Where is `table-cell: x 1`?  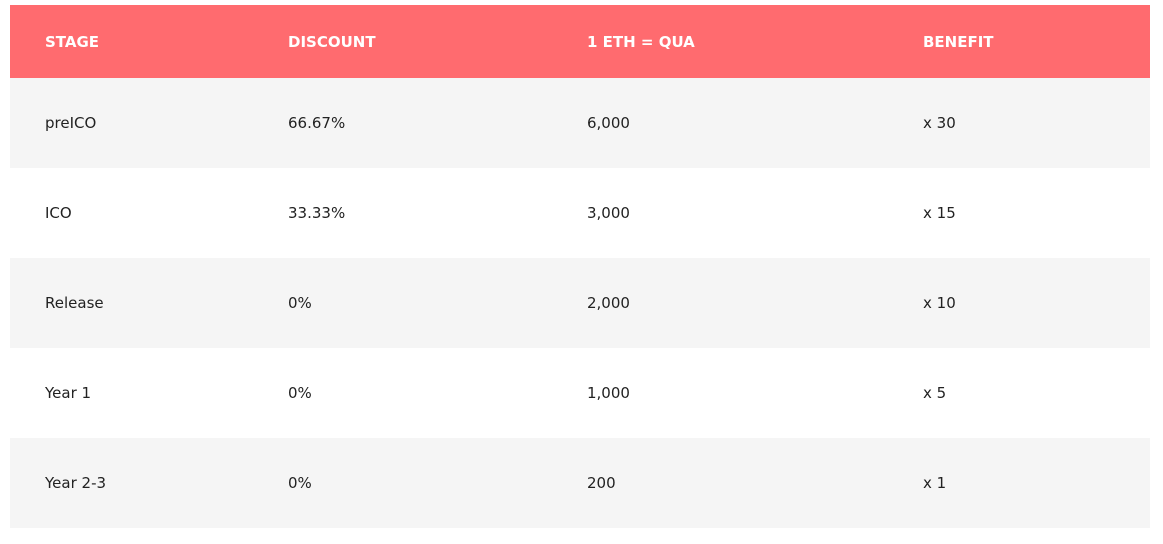
table-cell: x 1 is located at coordinates (935, 483).